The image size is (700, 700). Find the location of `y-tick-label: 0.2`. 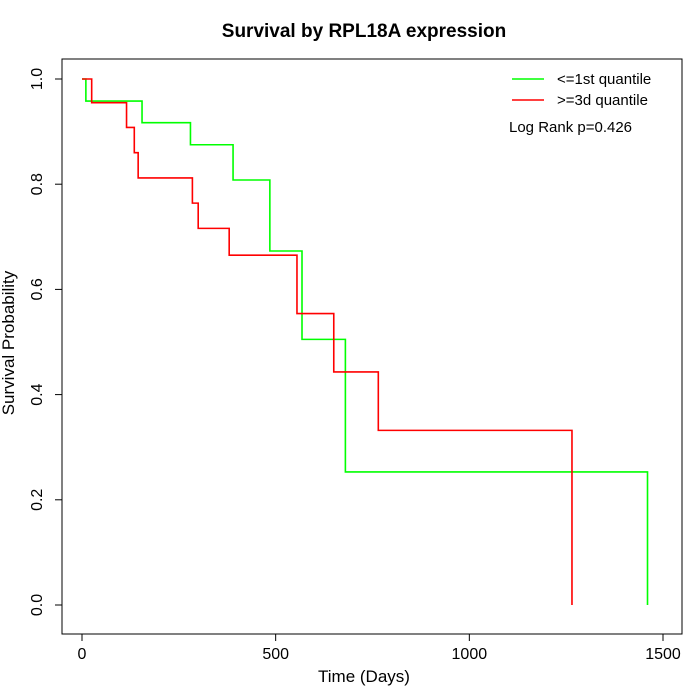

y-tick-label: 0.2 is located at coordinates (37, 500).